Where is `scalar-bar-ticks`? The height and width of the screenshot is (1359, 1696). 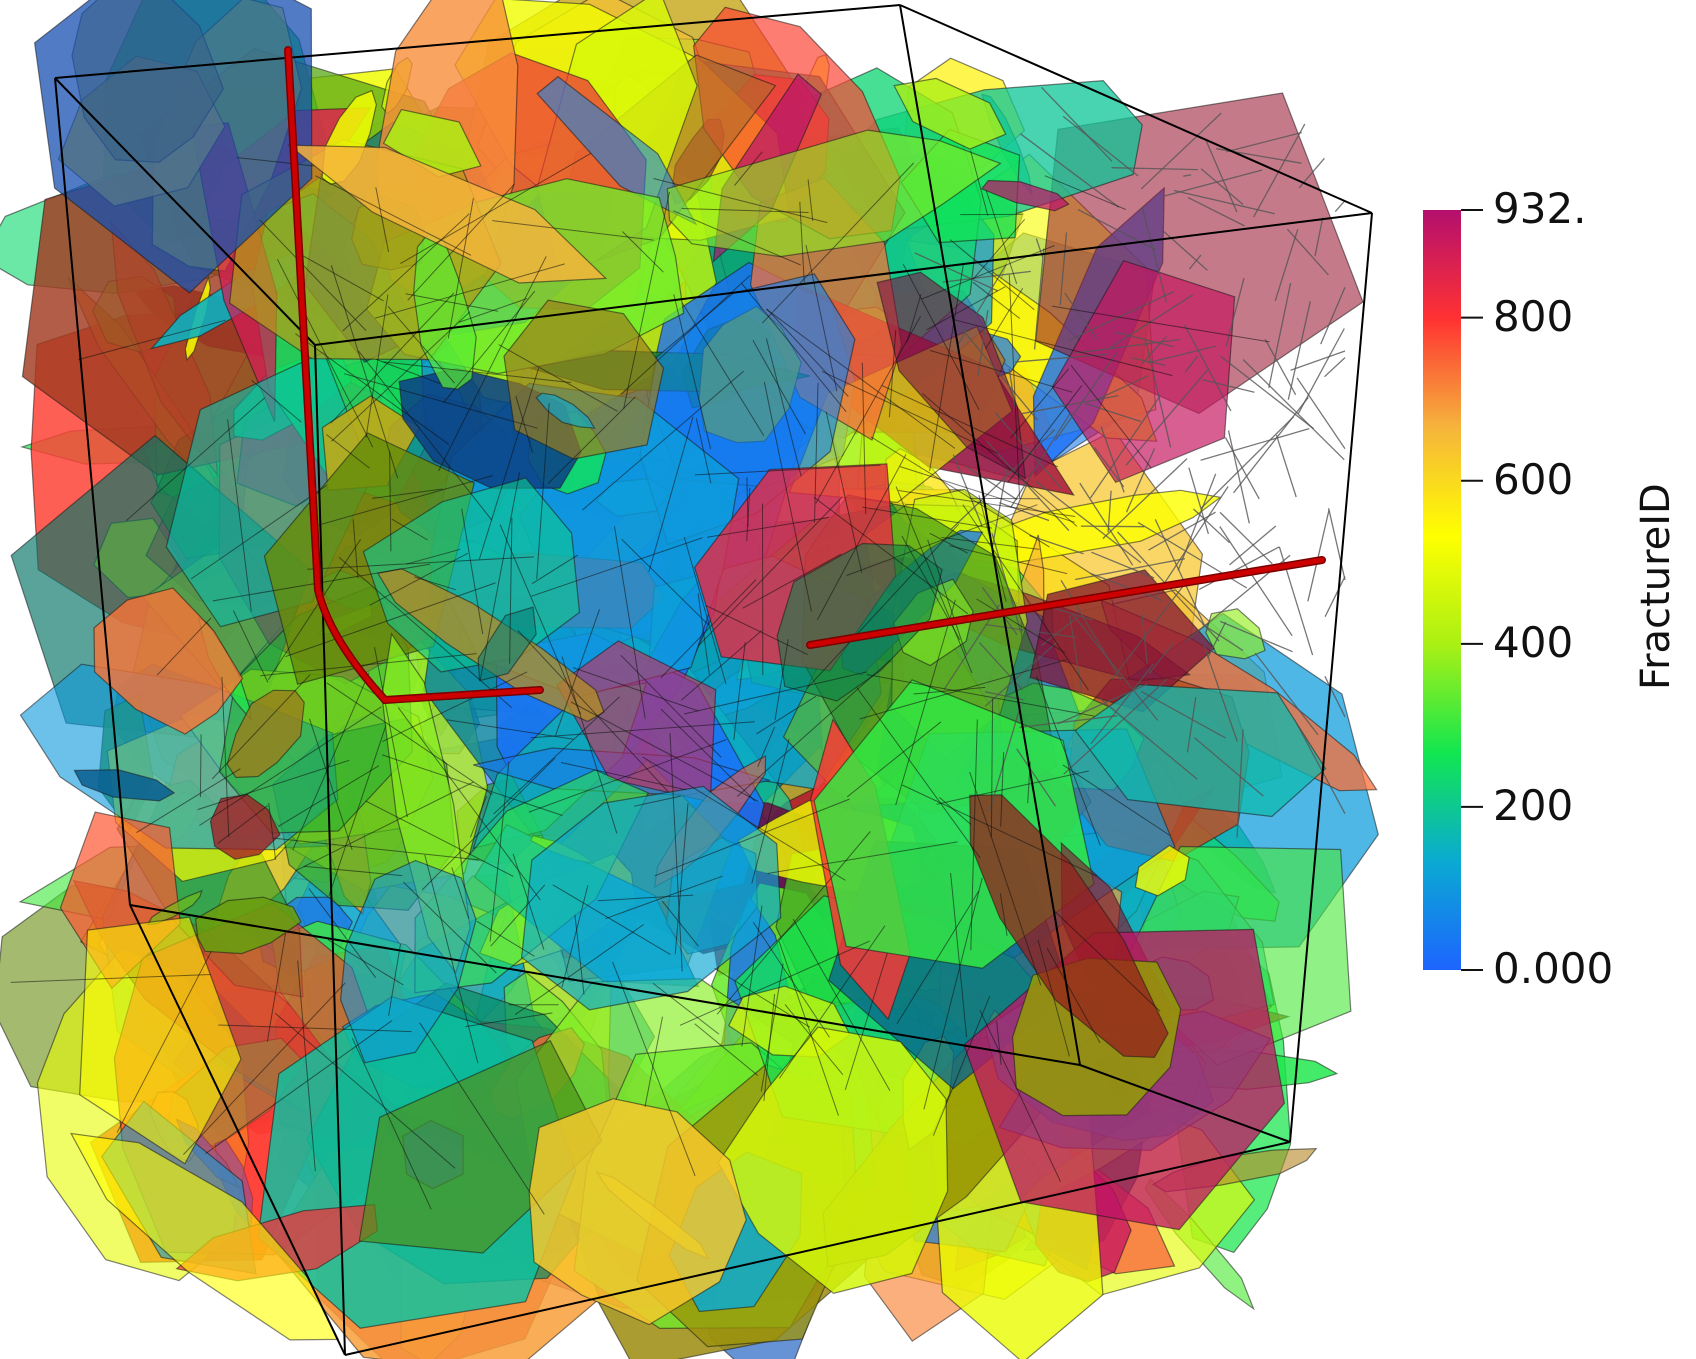
scalar-bar-ticks is located at coordinates (1472, 590).